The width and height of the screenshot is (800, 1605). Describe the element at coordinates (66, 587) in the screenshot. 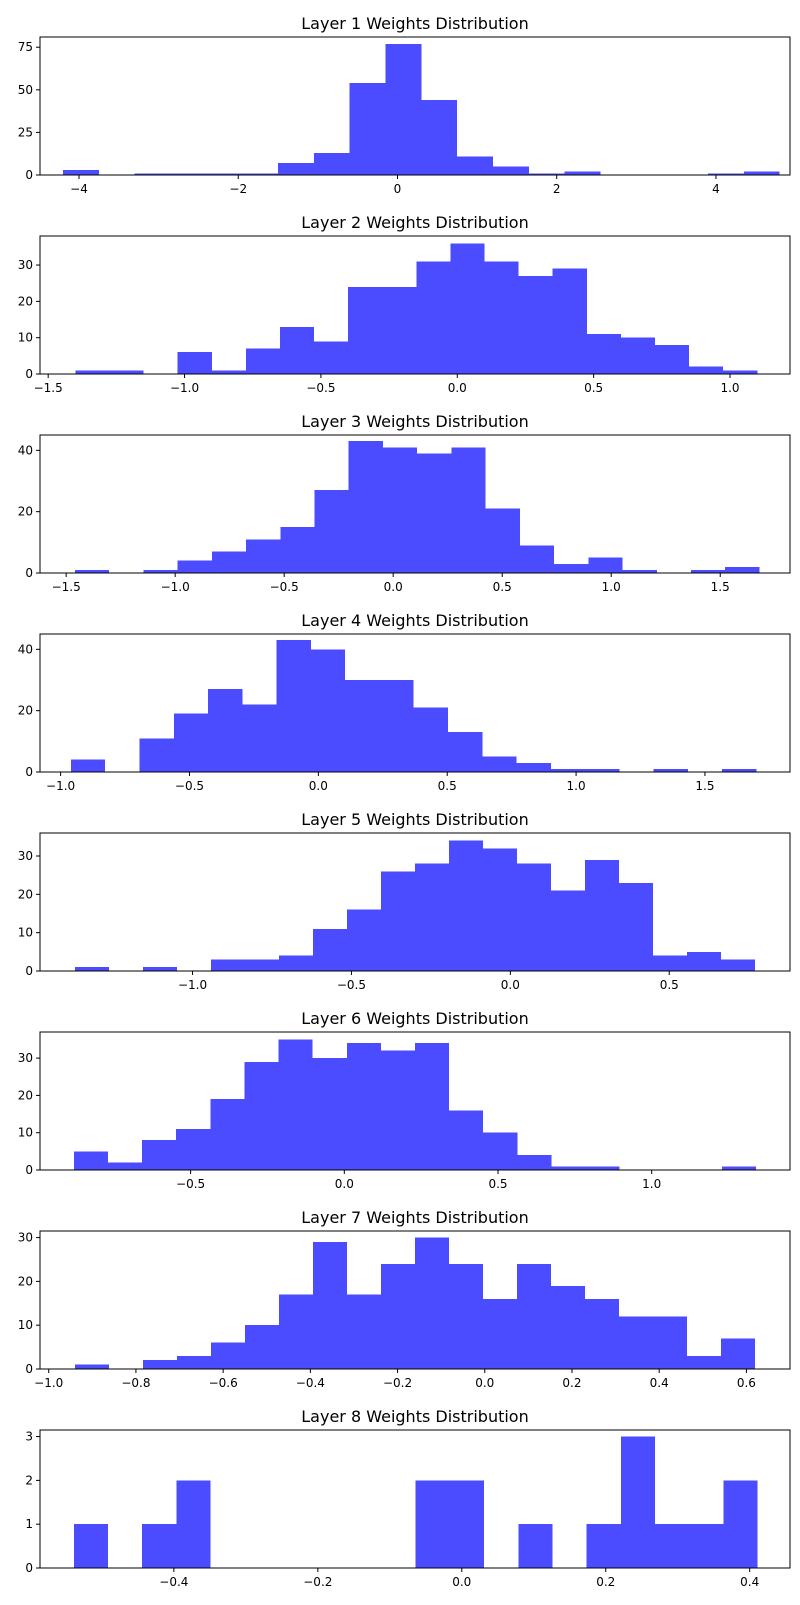

I see `x-tick-label: −1.5` at that location.